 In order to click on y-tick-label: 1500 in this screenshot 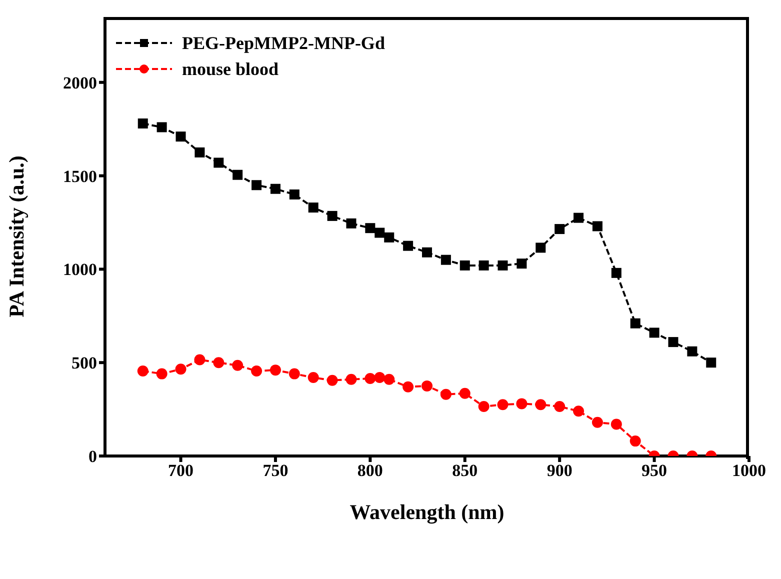, I will do `click(80, 176)`.